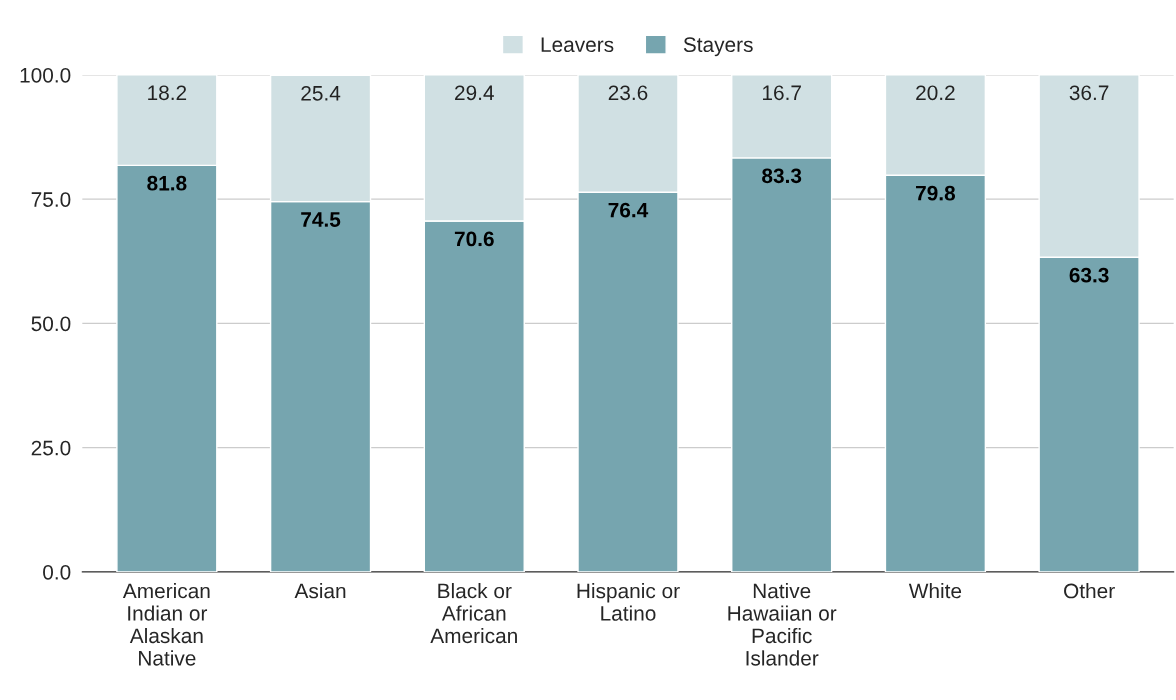 This screenshot has height=700, width=1176. What do you see at coordinates (167, 183) in the screenshot?
I see `data-label: 81.8` at bounding box center [167, 183].